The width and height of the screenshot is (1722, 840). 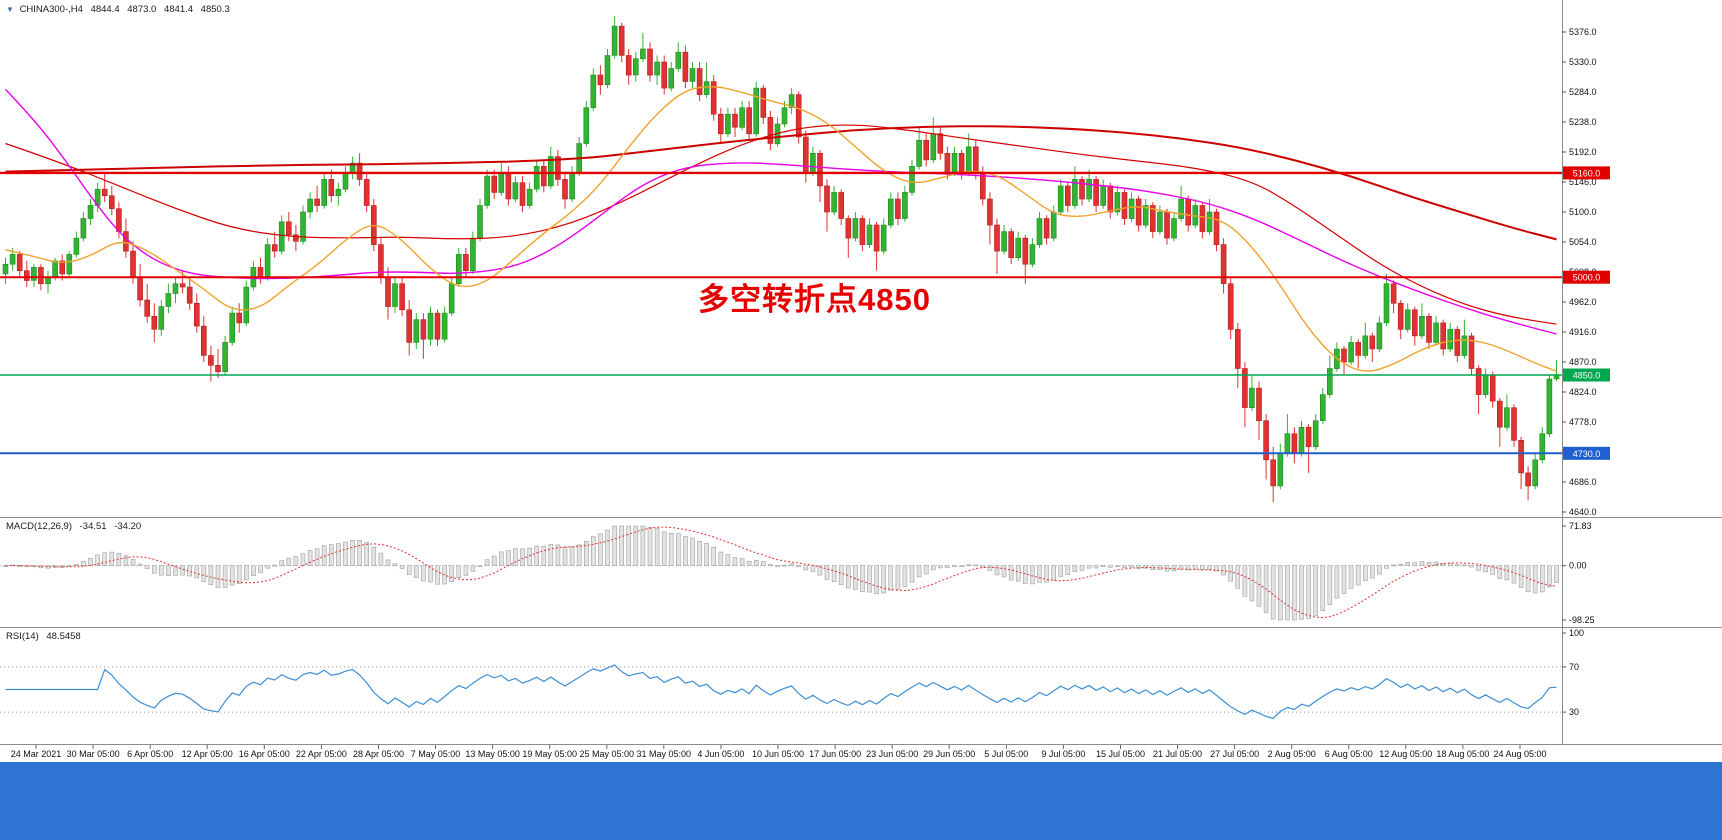 What do you see at coordinates (792, 674) in the screenshot?
I see `rsi-panel: 100 70 30` at bounding box center [792, 674].